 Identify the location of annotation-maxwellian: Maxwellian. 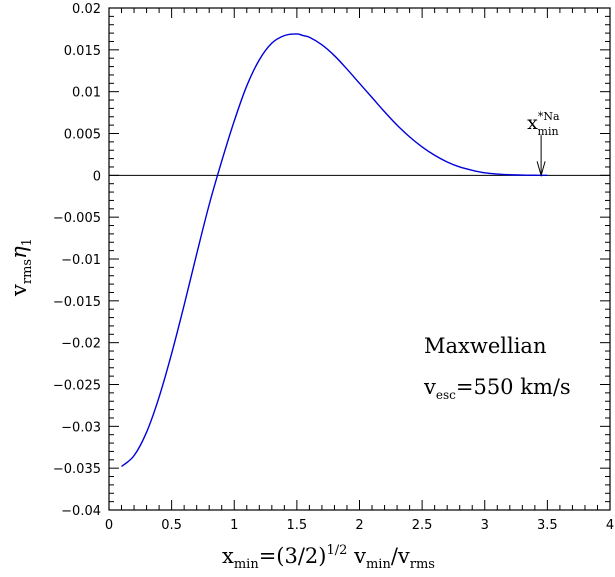
(485, 346).